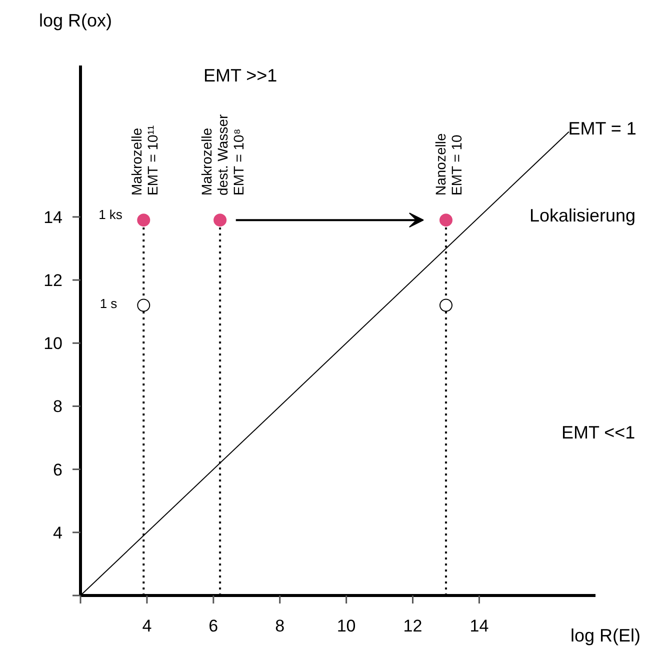  Describe the element at coordinates (109, 303) in the screenshot. I see `annotation: 1 s` at that location.